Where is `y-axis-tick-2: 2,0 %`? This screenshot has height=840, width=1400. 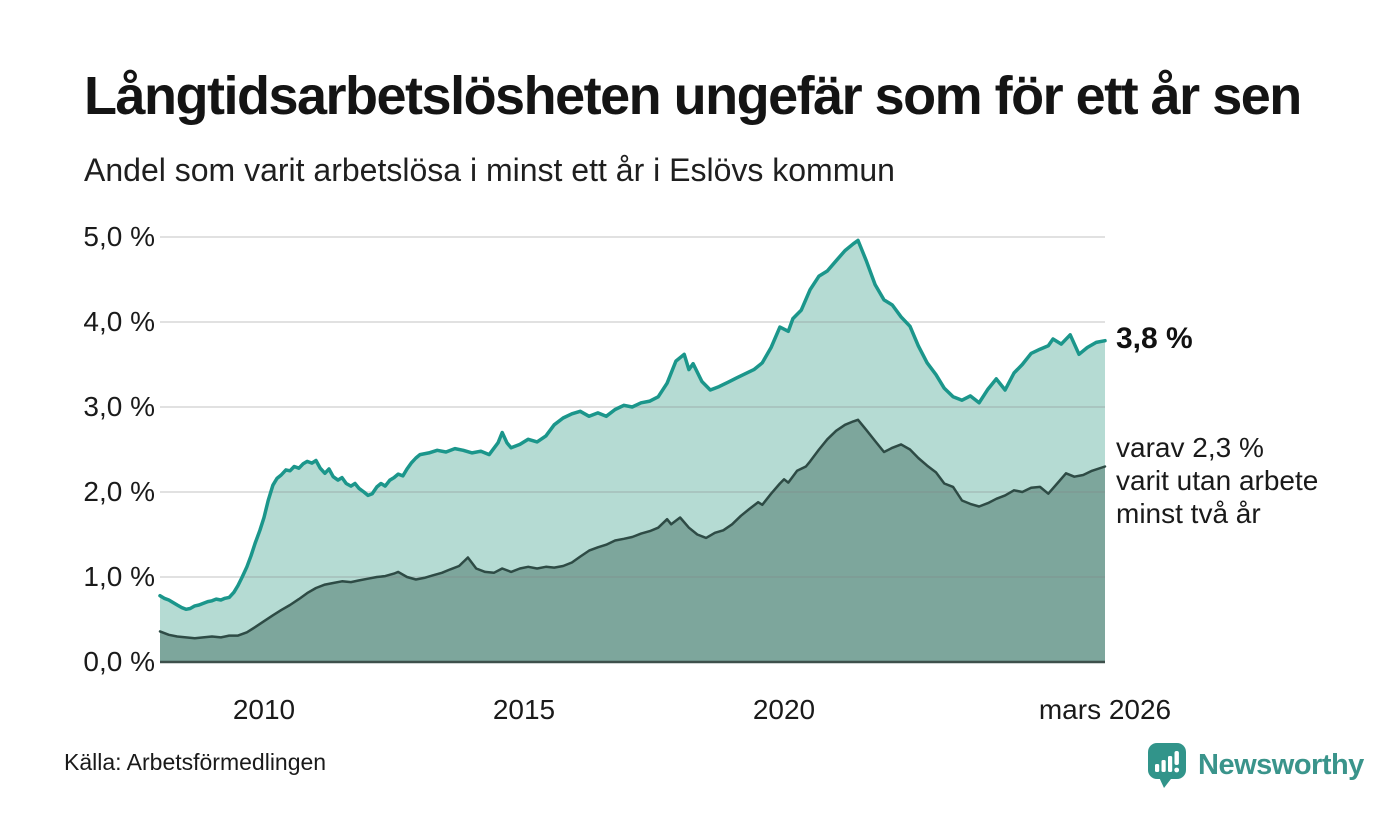 y-axis-tick-2: 2,0 % is located at coordinates (119, 491).